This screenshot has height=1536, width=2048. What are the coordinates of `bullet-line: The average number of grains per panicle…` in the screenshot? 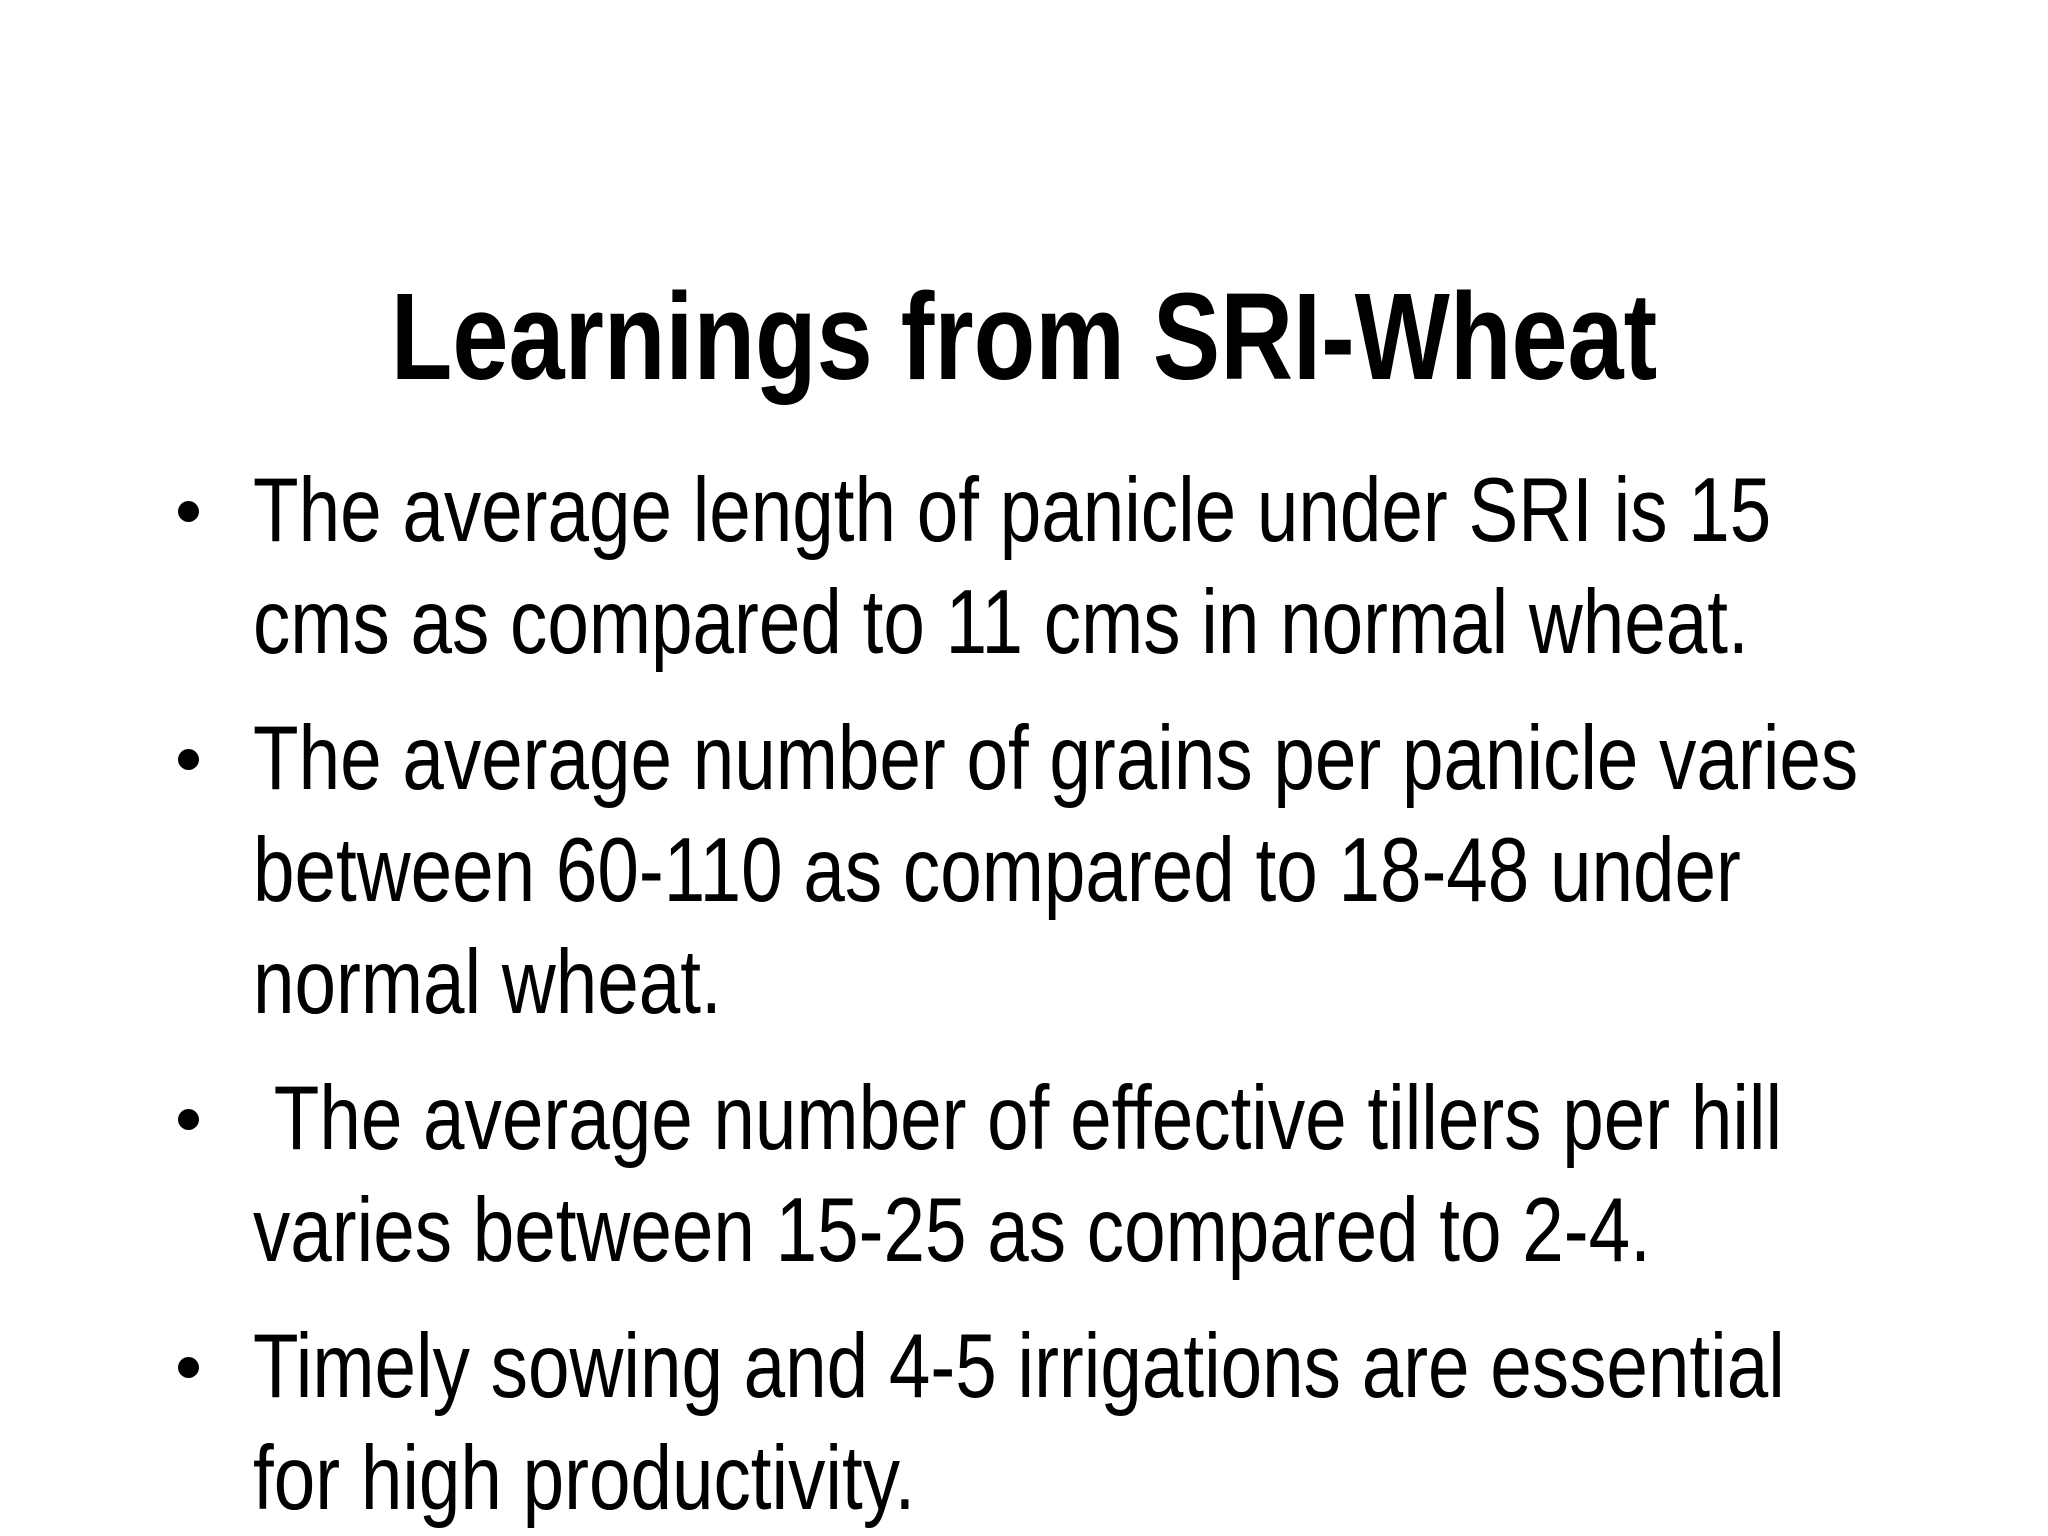 It's located at (1056, 758).